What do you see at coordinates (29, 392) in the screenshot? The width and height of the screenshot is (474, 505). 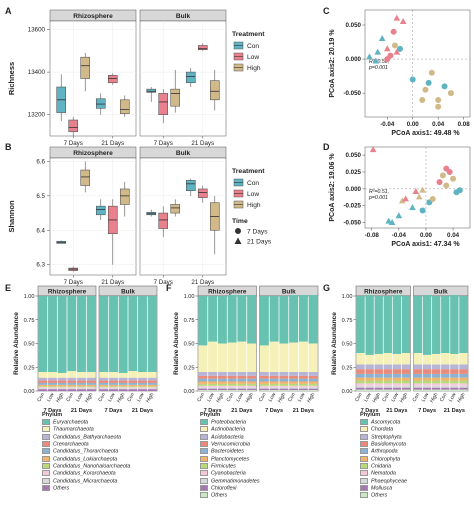 I see `y-tick-label: 0.00` at bounding box center [29, 392].